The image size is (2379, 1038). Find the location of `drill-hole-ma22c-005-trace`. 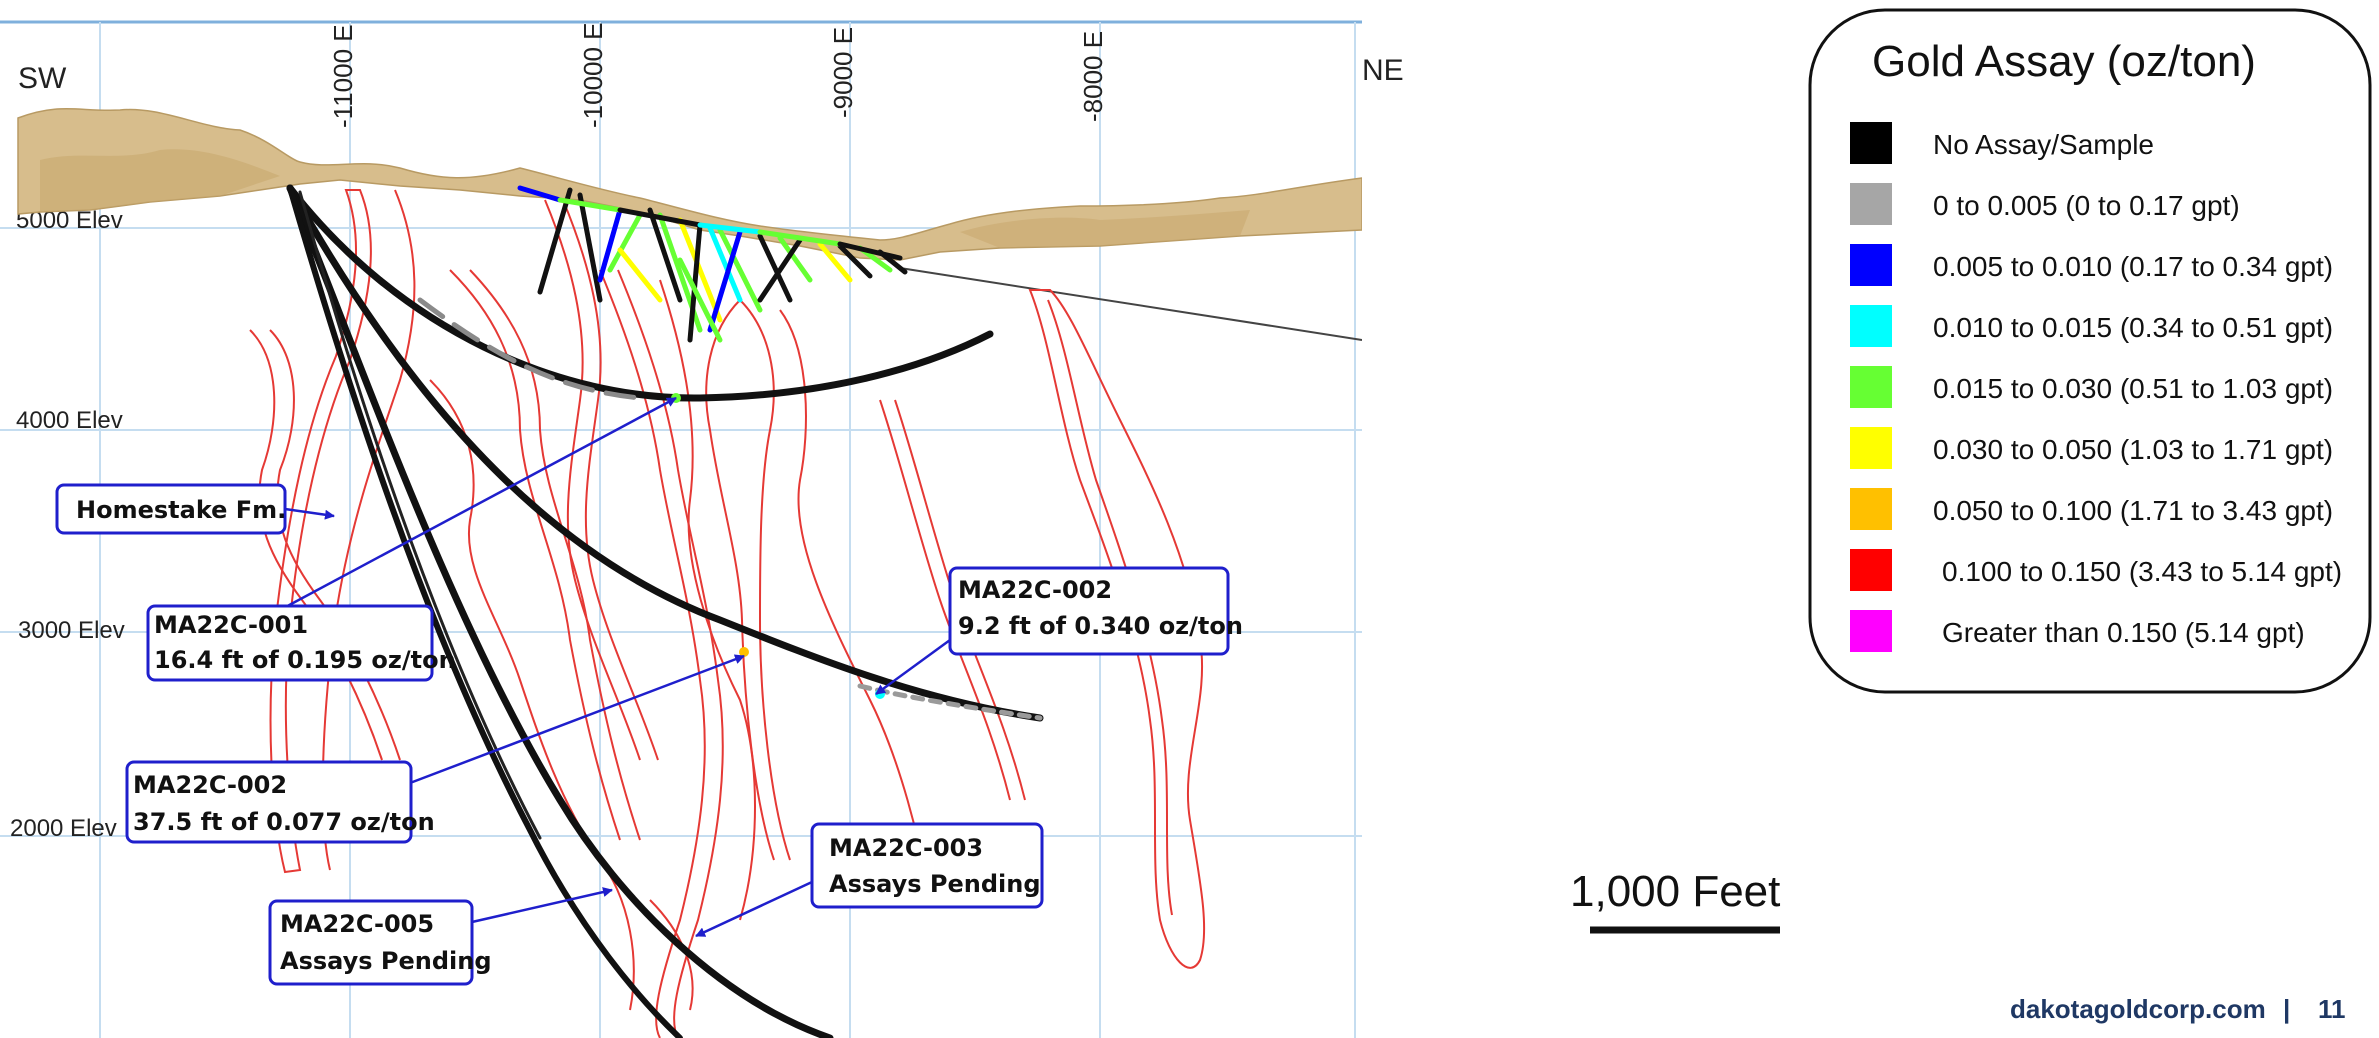

drill-hole-ma22c-005-trace is located at coordinates (485, 611).